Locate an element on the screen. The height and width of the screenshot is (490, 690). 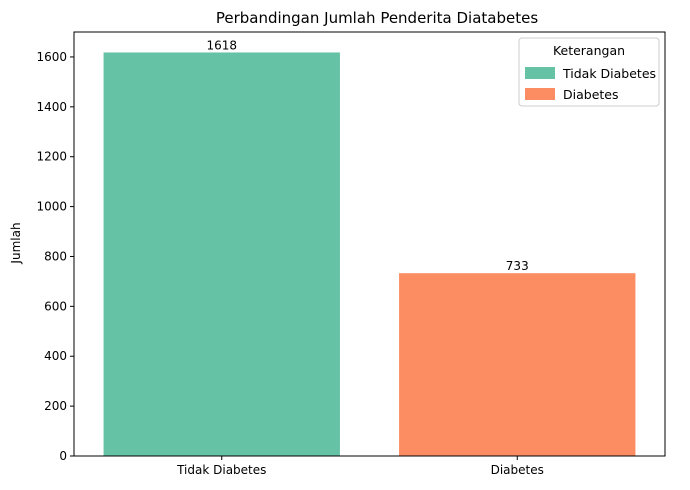
y-tick-label-400: 400 is located at coordinates (55, 356).